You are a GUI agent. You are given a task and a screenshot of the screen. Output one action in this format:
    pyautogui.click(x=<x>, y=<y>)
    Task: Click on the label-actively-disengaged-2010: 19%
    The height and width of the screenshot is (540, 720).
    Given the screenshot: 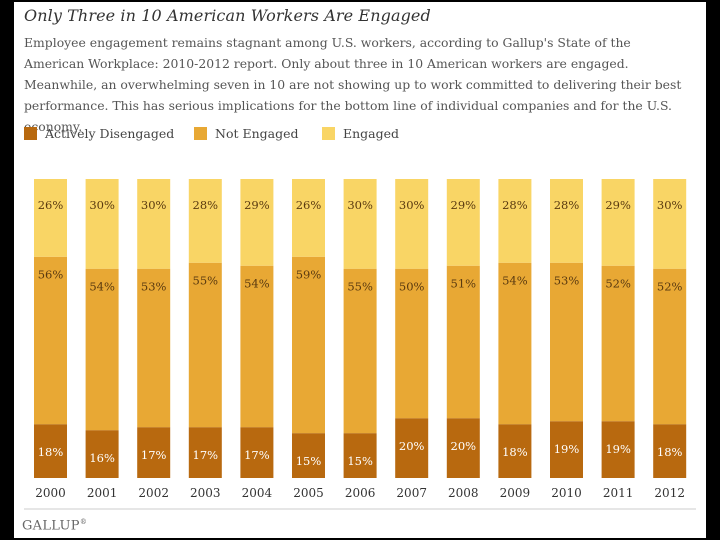 What is the action you would take?
    pyautogui.click(x=567, y=449)
    